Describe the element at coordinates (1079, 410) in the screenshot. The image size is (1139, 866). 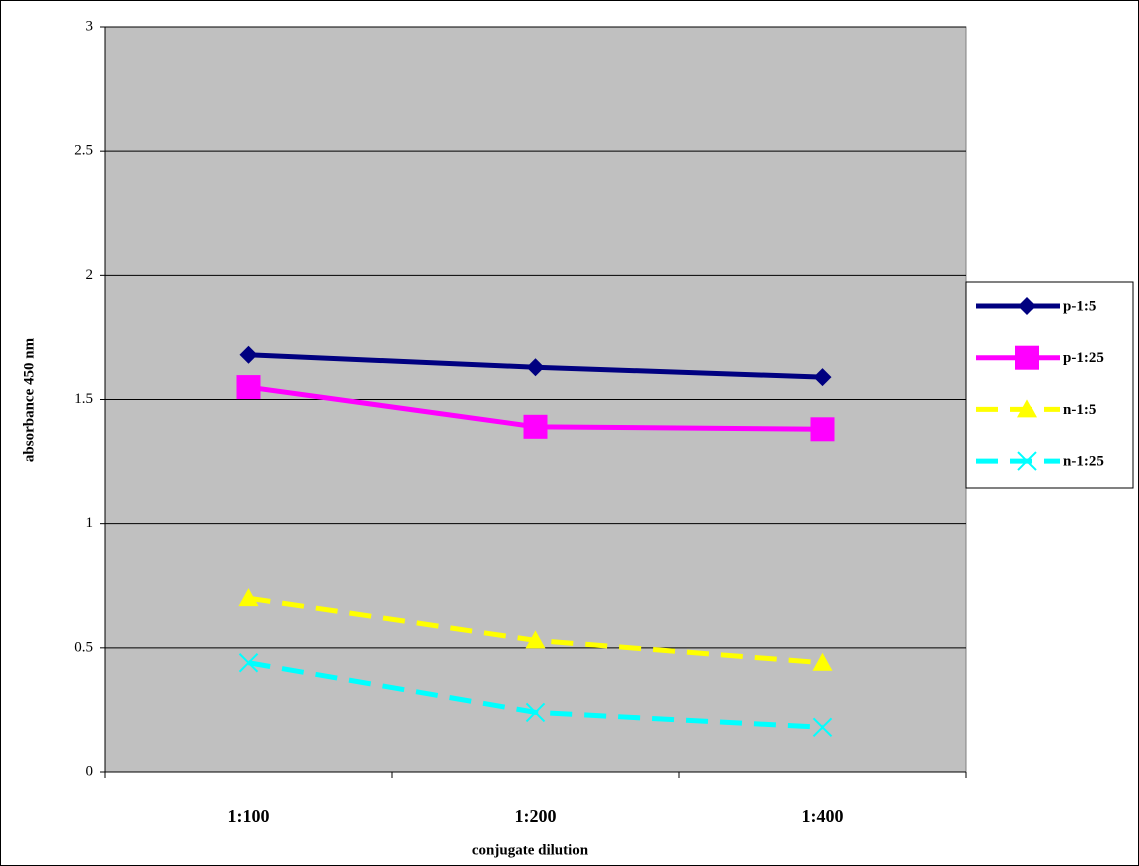
I see `legend-label: n-1:5` at that location.